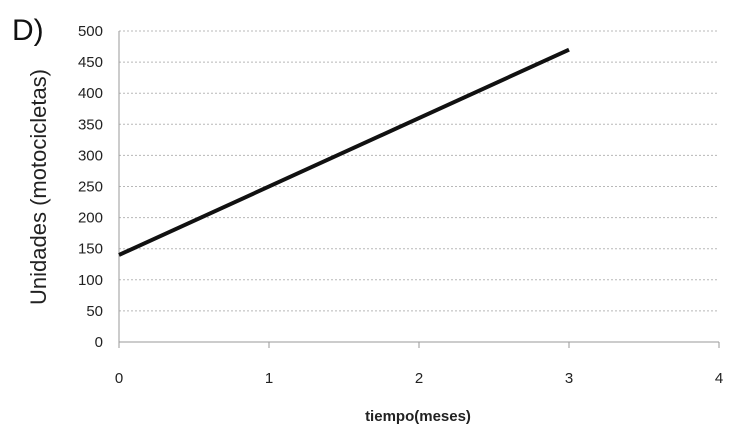 The width and height of the screenshot is (733, 428). Describe the element at coordinates (719, 378) in the screenshot. I see `x-tick-label: 4` at that location.